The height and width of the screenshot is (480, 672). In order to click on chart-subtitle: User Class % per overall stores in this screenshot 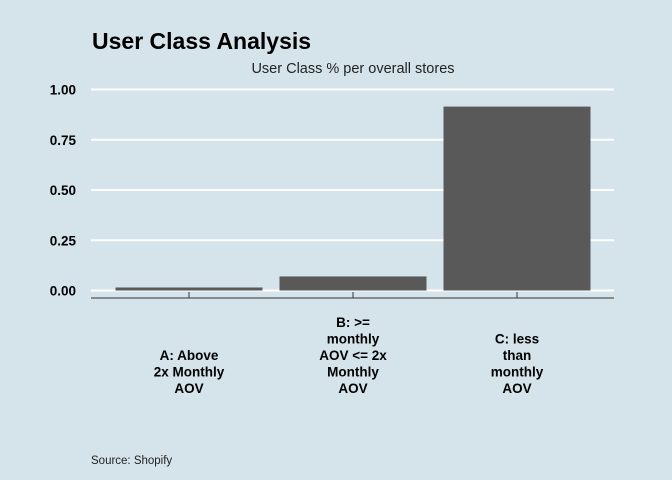, I will do `click(352, 69)`.